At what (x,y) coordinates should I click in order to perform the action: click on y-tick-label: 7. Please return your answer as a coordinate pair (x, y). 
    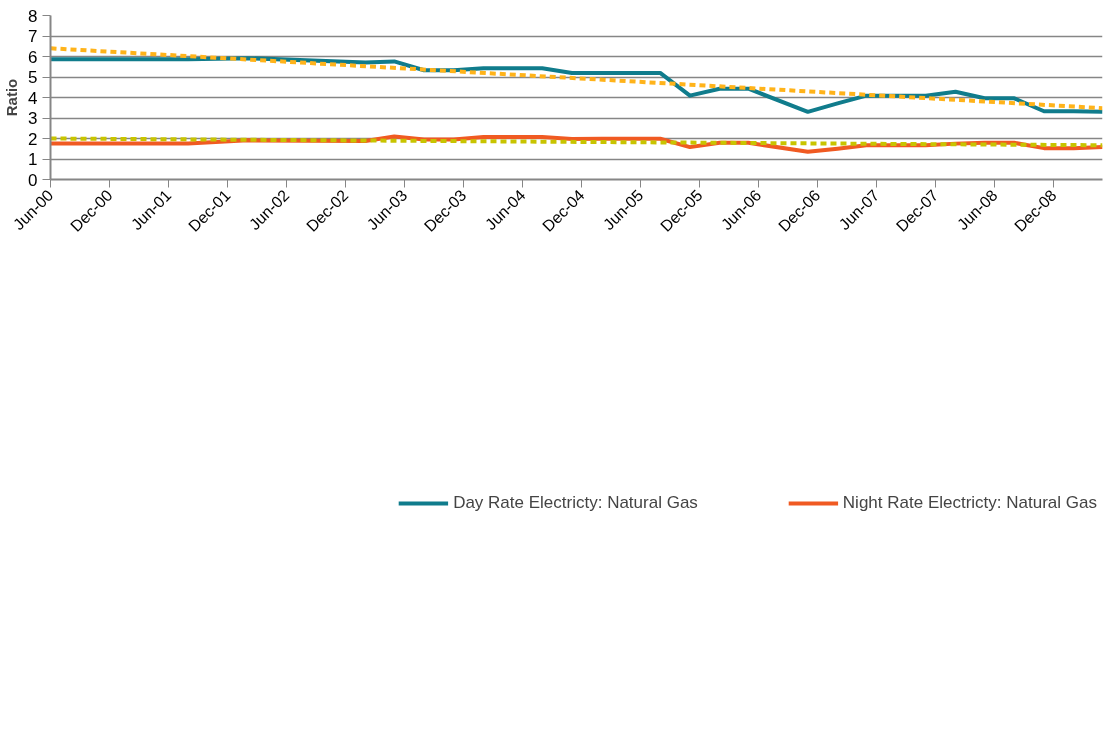
    Looking at the image, I should click on (33, 36).